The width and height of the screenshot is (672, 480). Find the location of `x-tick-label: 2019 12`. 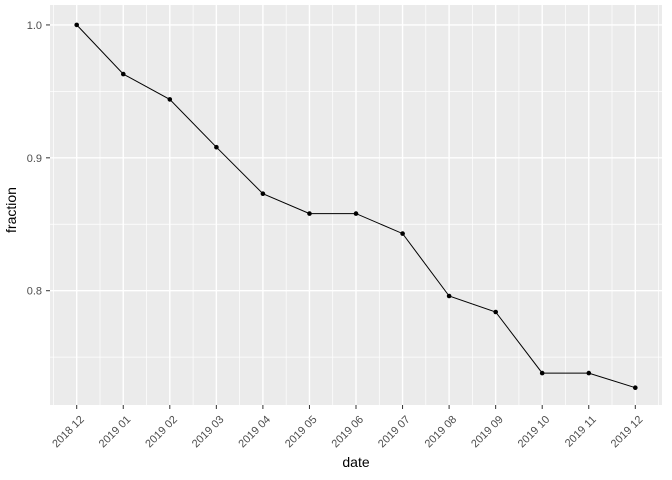

x-tick-label: 2019 12 is located at coordinates (627, 432).